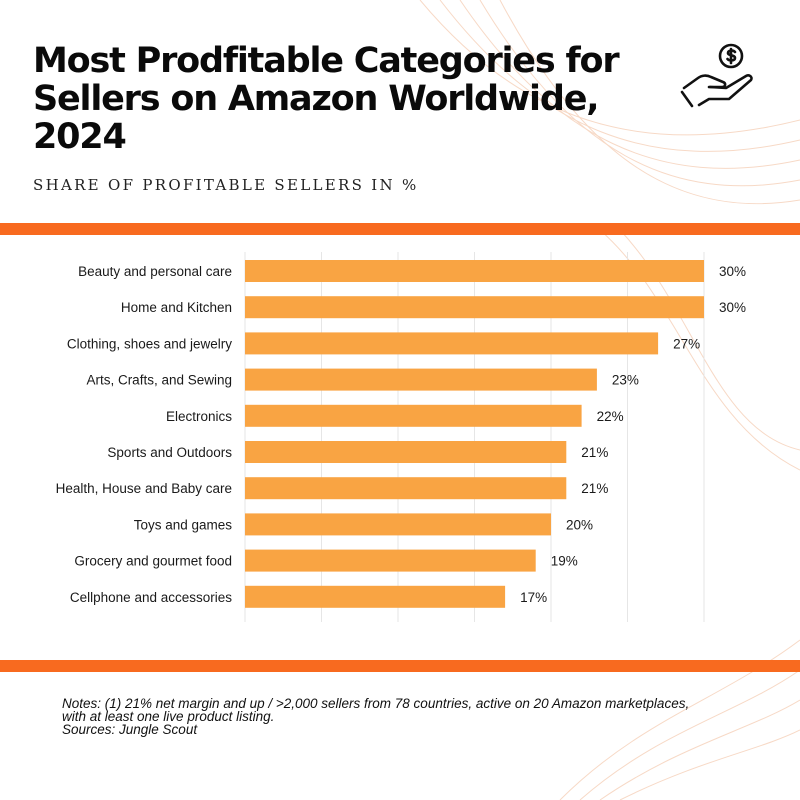 The width and height of the screenshot is (800, 800). I want to click on title-line-3: 2024, so click(80, 137).